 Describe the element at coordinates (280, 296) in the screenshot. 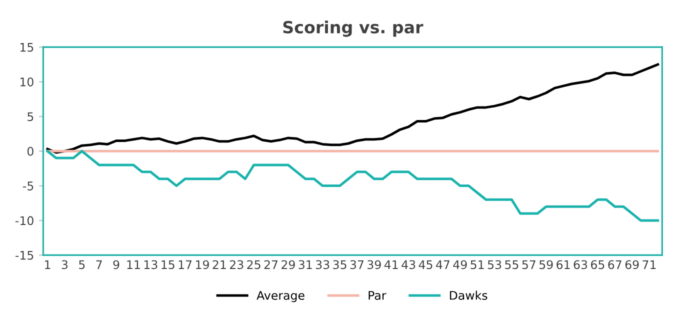

I see `legend-label: Average` at that location.